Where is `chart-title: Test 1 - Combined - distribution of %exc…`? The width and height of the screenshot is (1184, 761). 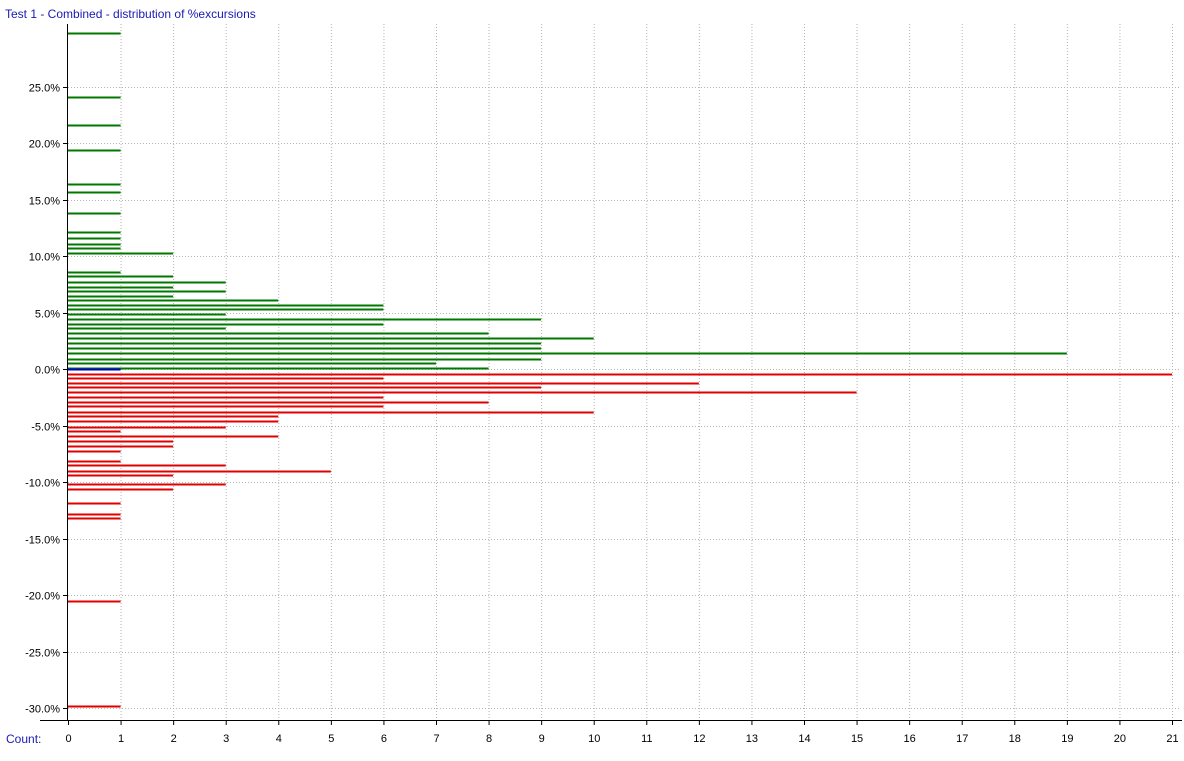
chart-title: Test 1 - Combined - distribution of %exc… is located at coordinates (130, 14).